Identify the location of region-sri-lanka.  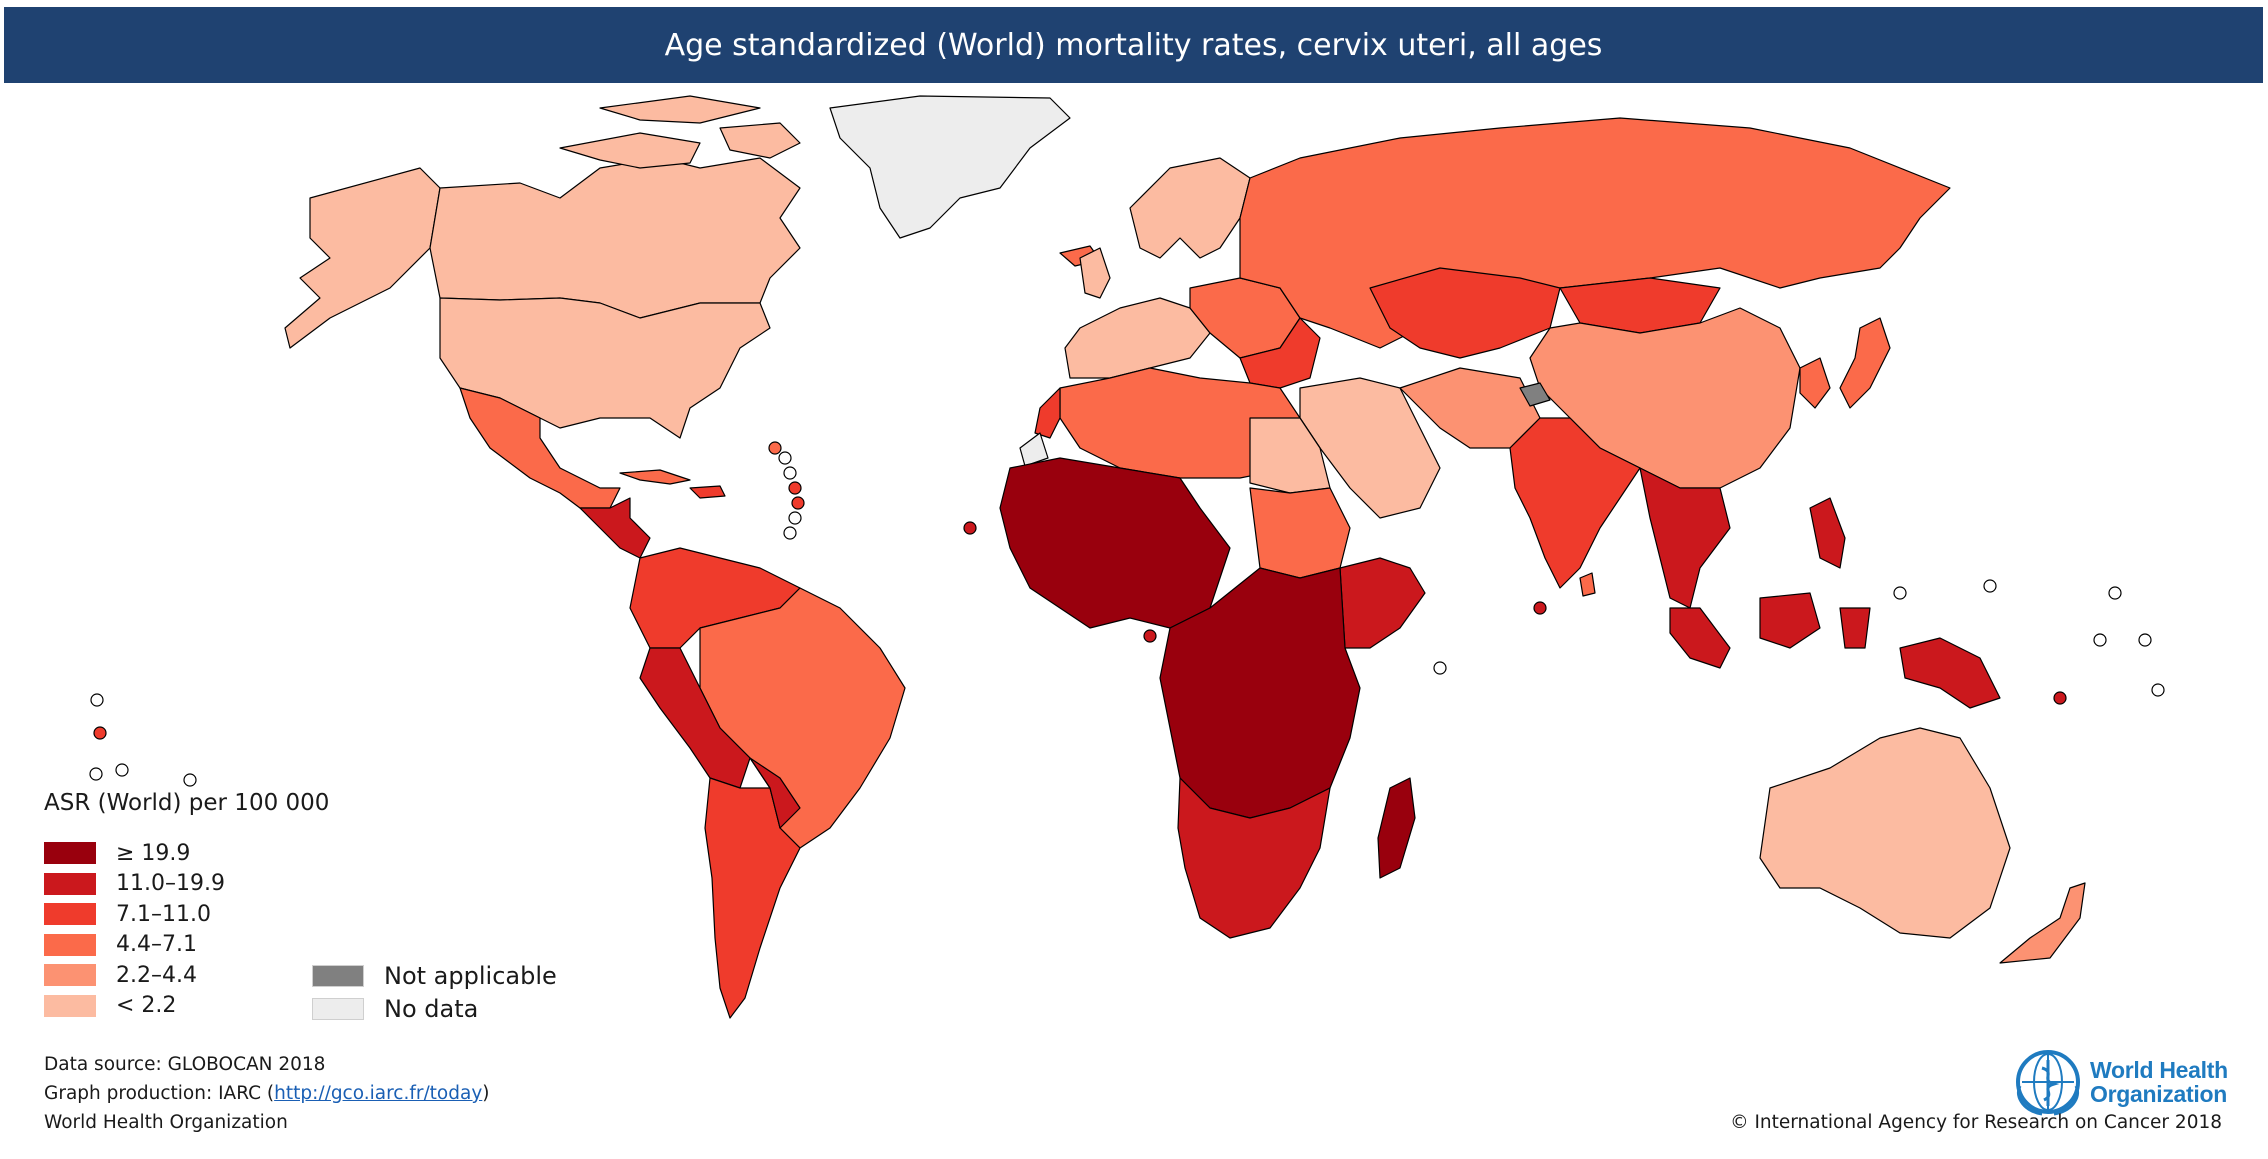
(1587, 584).